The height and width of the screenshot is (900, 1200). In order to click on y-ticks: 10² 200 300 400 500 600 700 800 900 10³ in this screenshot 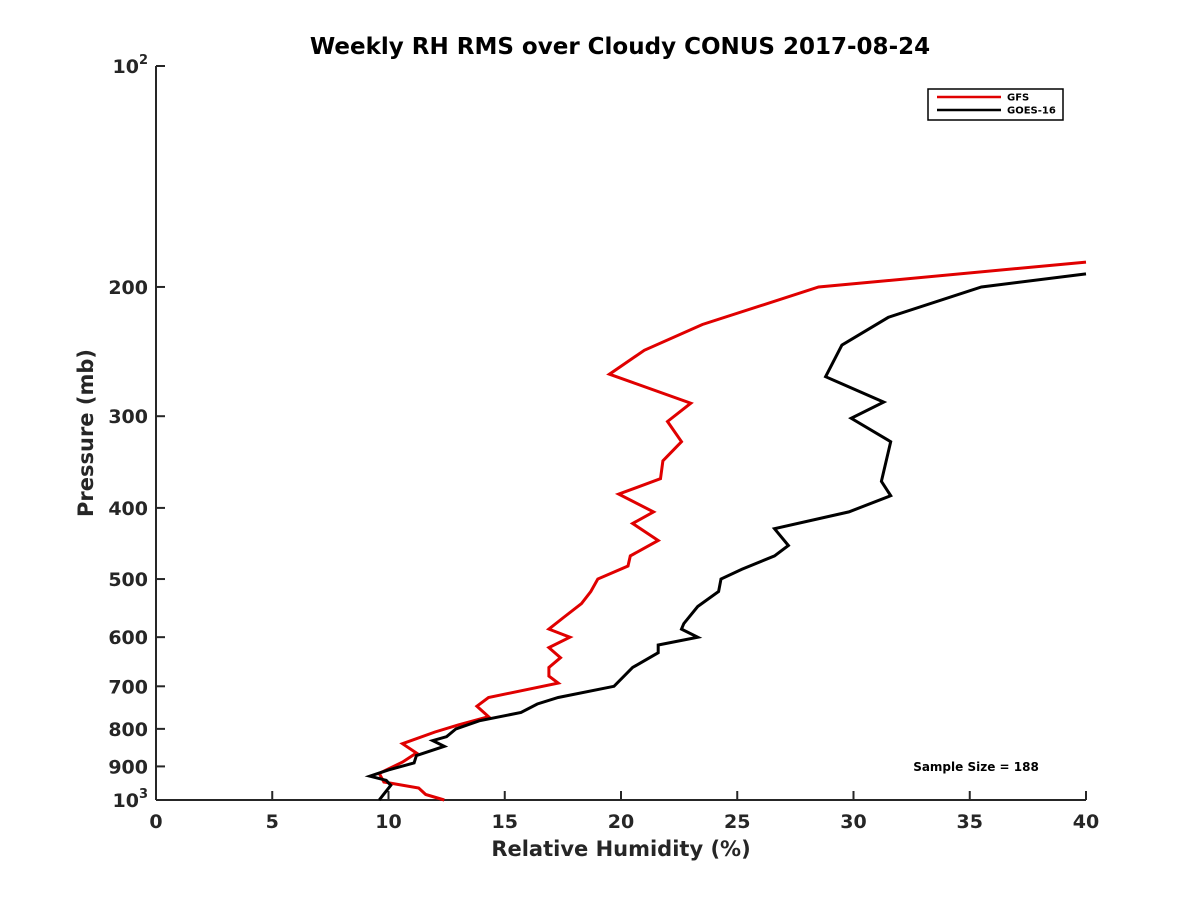, I will do `click(136, 432)`.